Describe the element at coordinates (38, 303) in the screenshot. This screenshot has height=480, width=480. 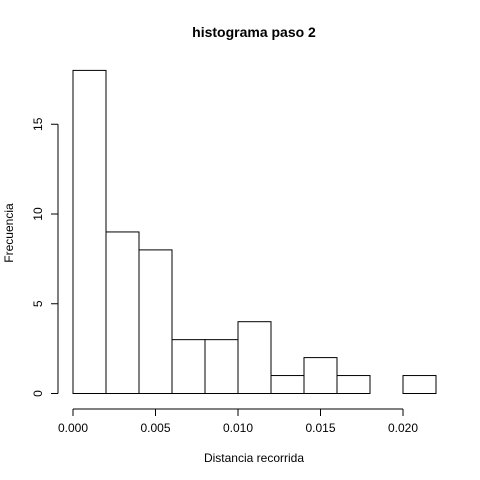
I see `y-tick-label: 5` at that location.